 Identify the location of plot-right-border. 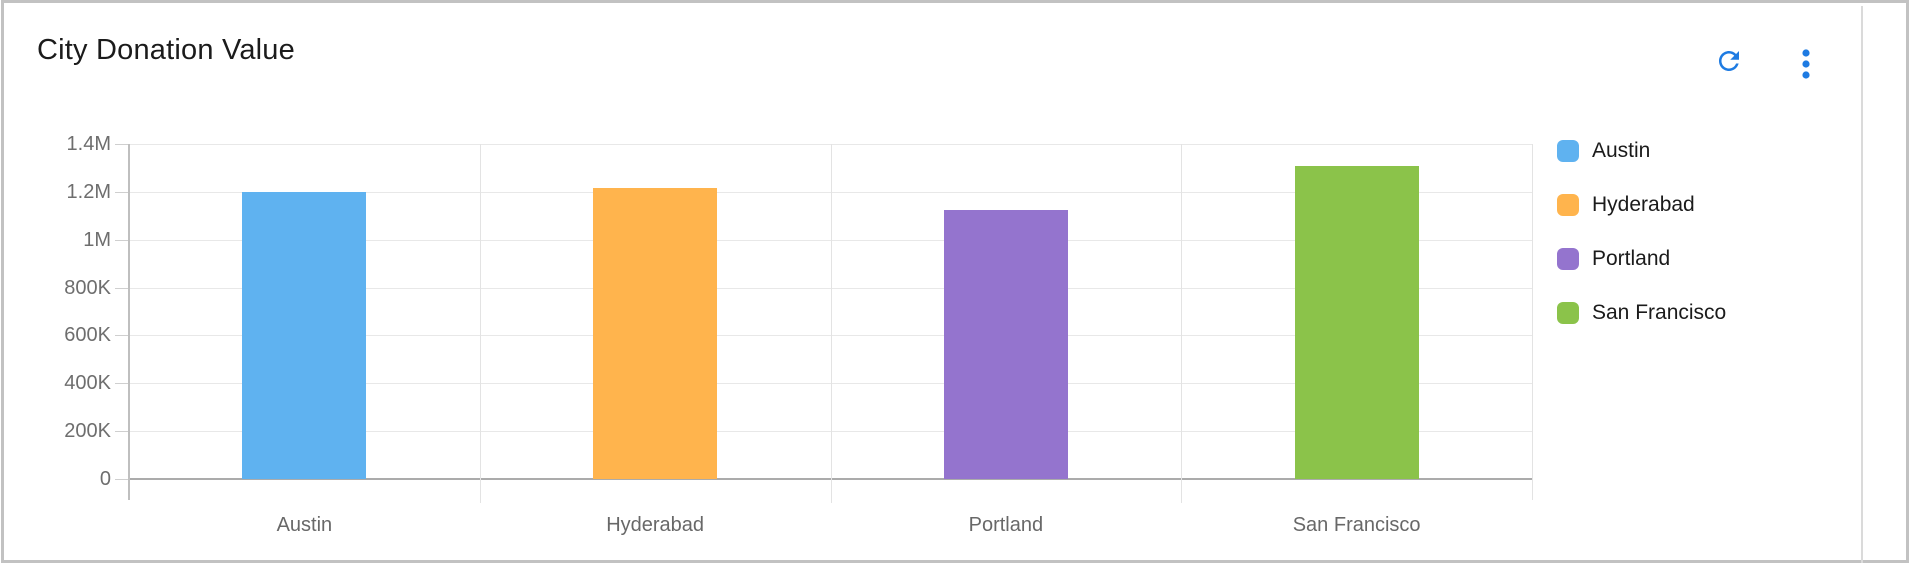
(1532, 322).